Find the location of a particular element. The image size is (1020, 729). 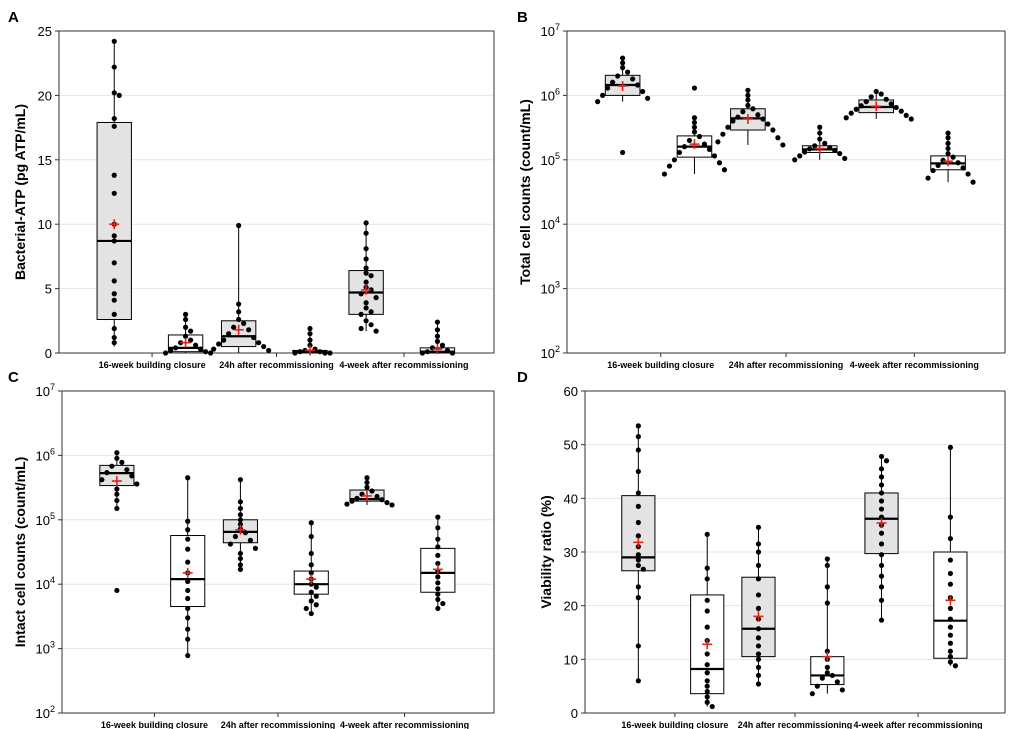

x-tick-label: 16-week building closure is located at coordinates (154, 724).